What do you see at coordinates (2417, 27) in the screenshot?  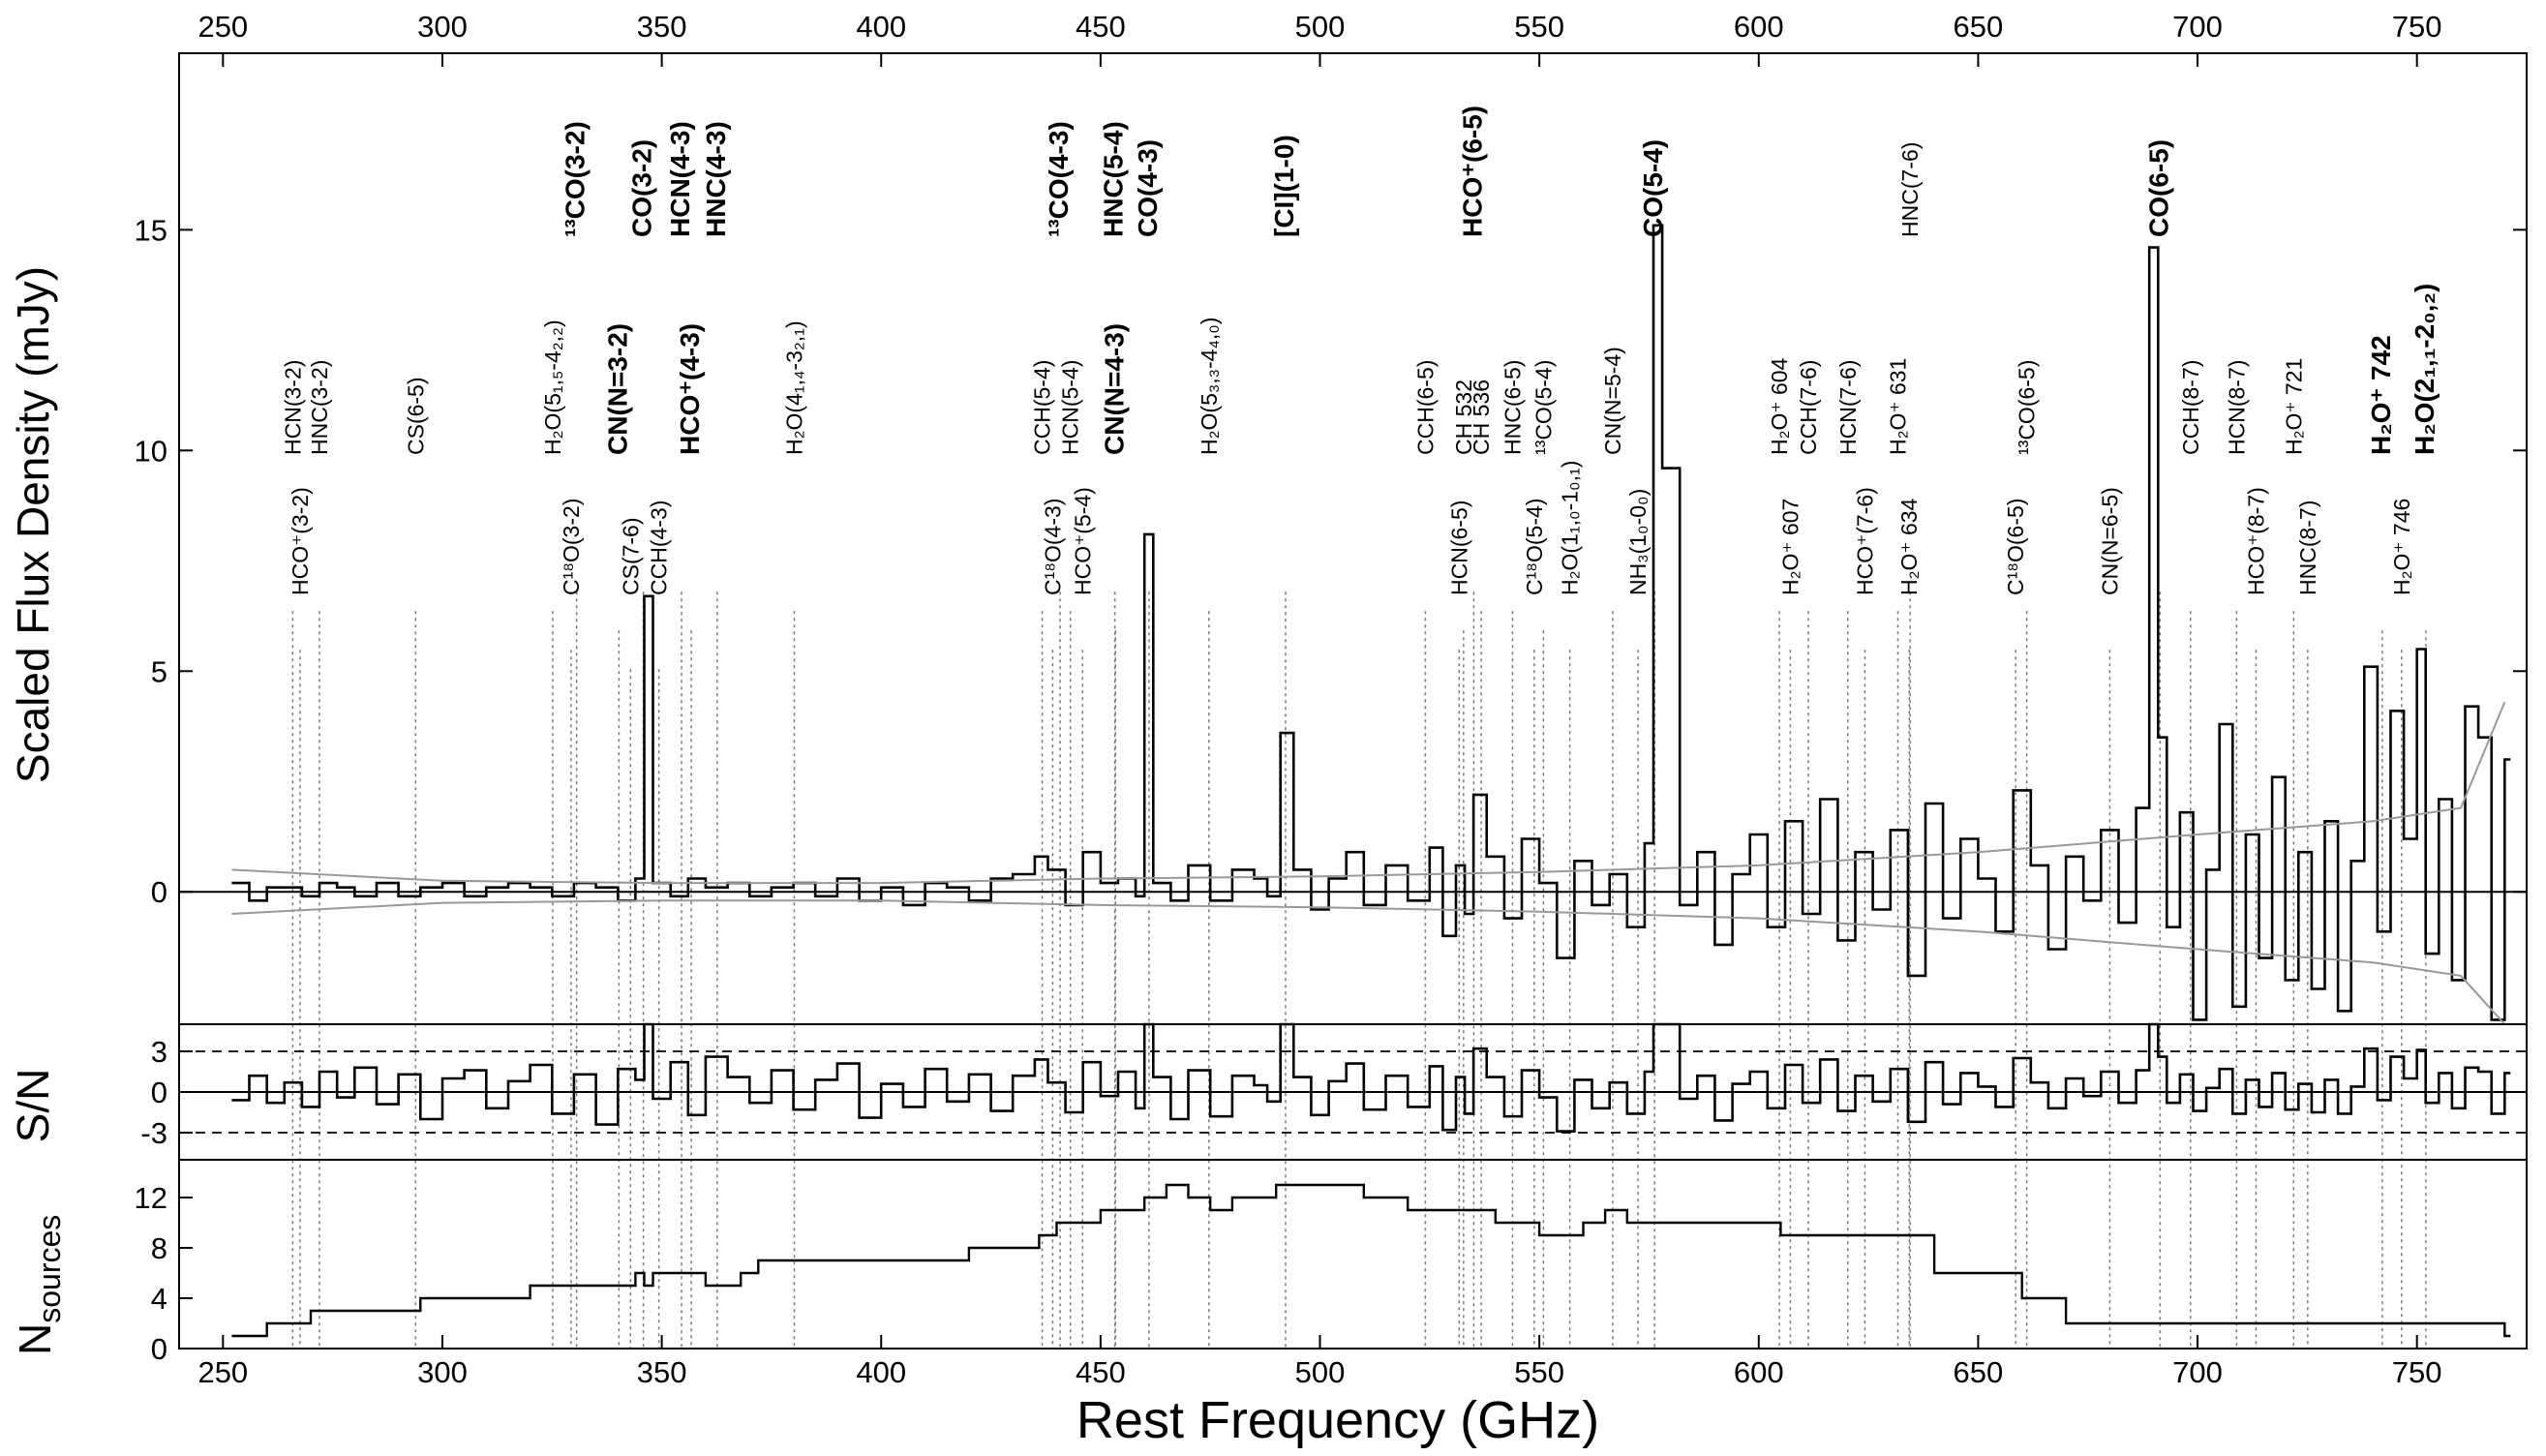 I see `x-tick-label-top: 750` at bounding box center [2417, 27].